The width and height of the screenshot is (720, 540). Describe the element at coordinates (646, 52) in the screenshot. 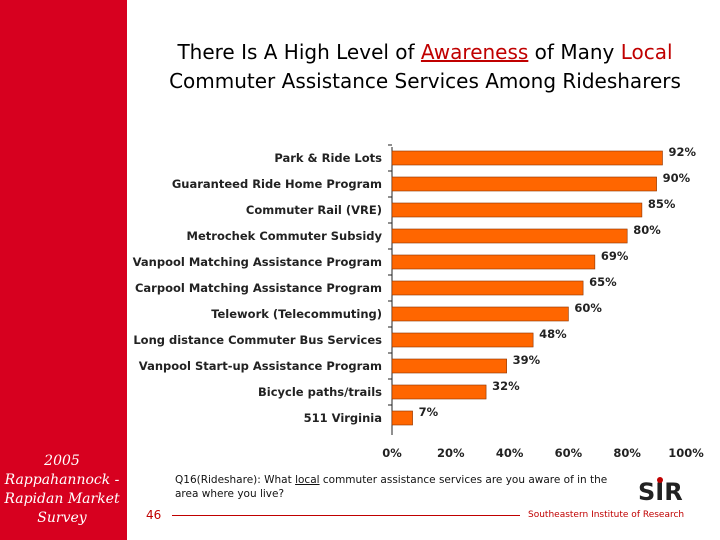

I see `title-highlight-local: Local` at that location.